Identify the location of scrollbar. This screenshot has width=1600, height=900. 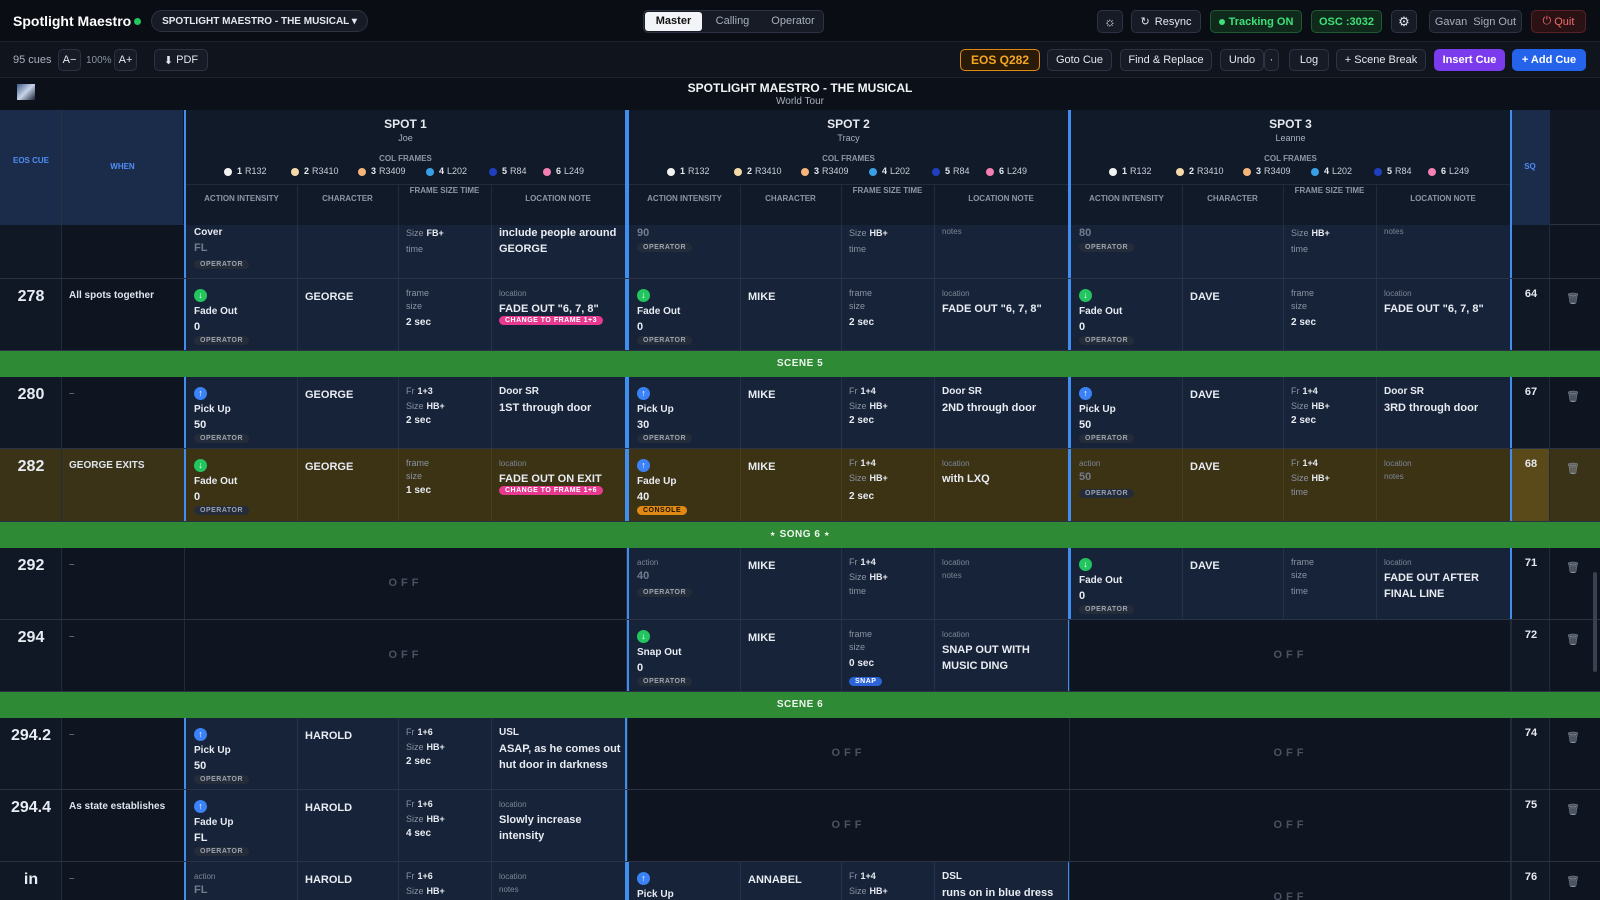
(1595, 622).